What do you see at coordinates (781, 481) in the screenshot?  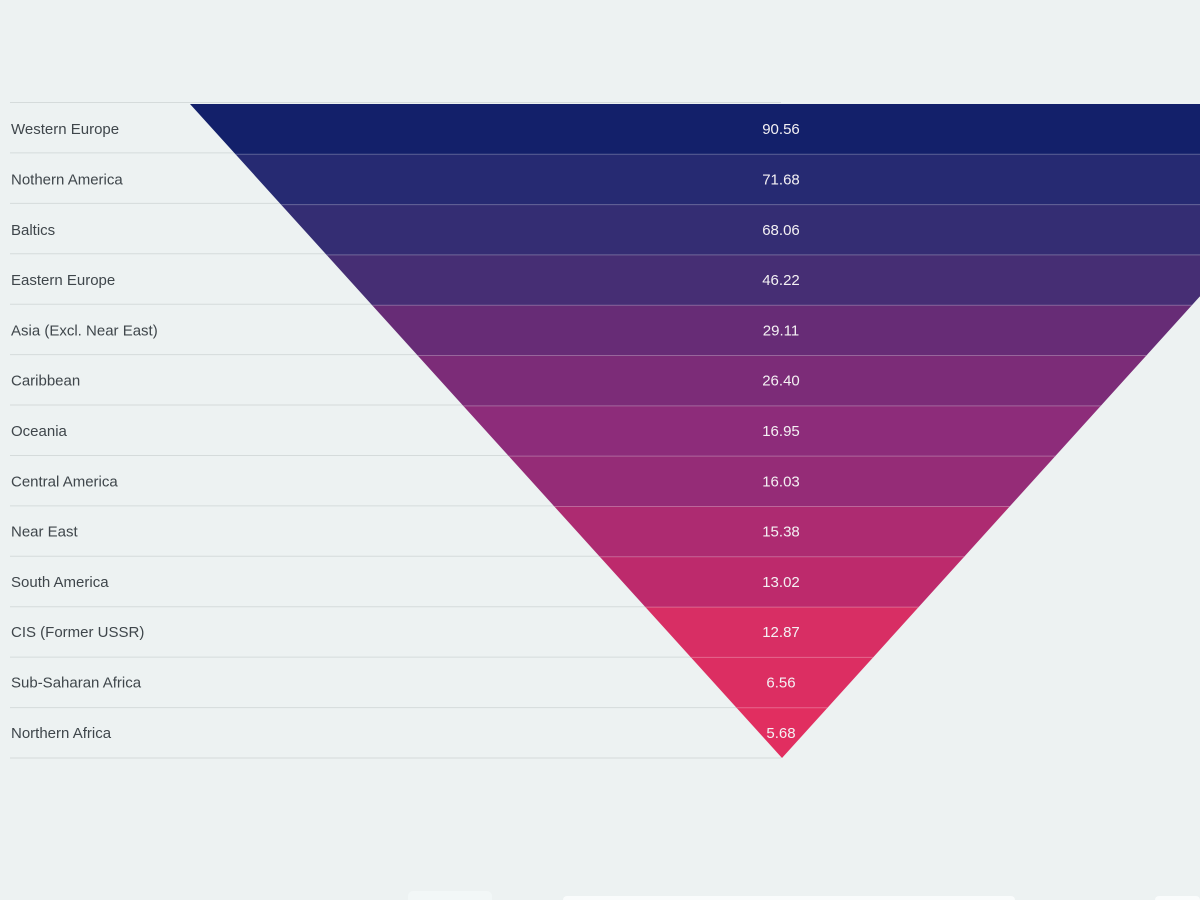 I see `value-label: 16.03` at bounding box center [781, 481].